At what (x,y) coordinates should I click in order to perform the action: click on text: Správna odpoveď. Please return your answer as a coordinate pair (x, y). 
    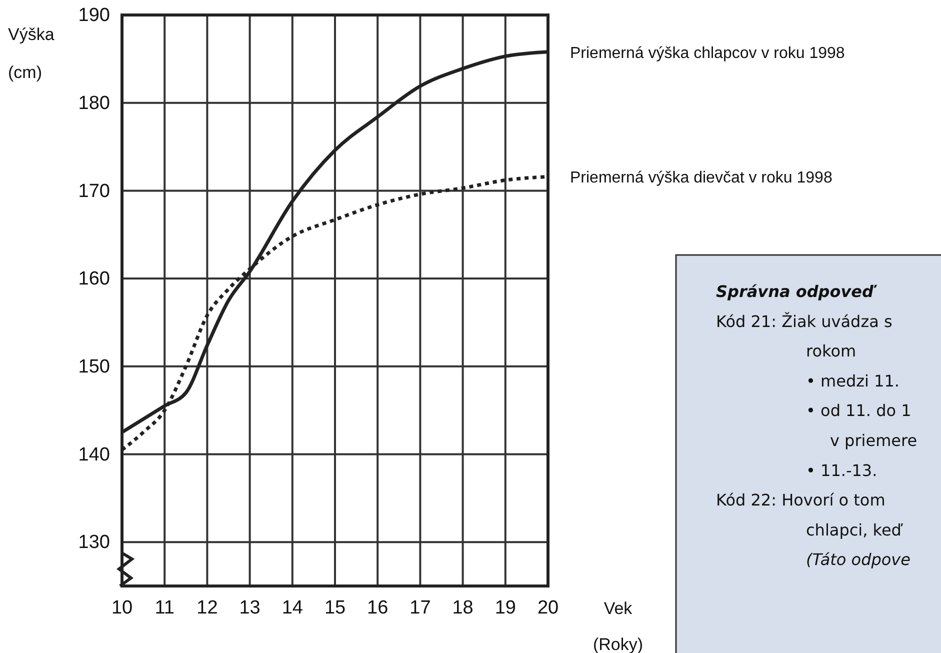
    Looking at the image, I should click on (797, 291).